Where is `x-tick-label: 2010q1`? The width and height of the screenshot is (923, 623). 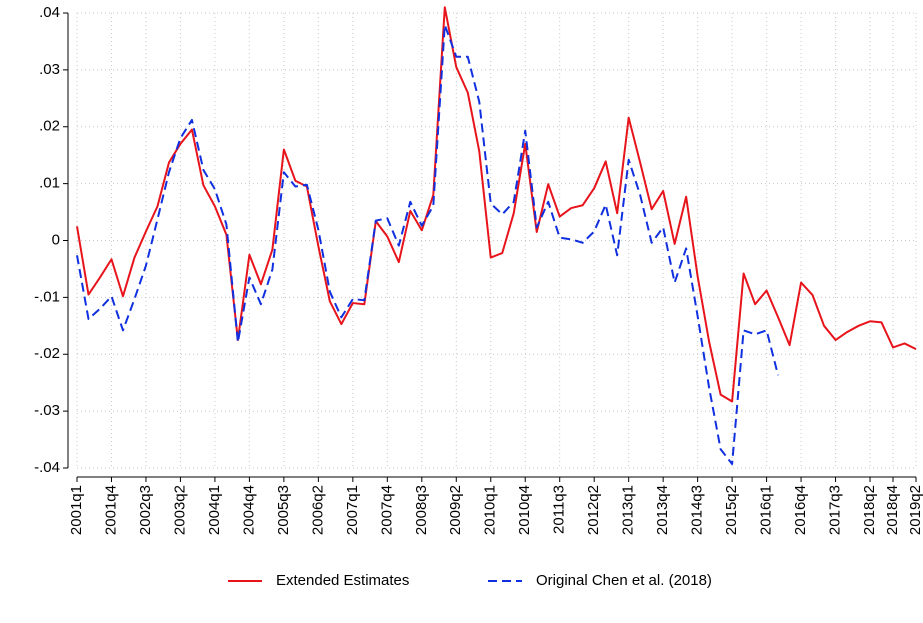
x-tick-label: 2010q1 is located at coordinates (490, 510).